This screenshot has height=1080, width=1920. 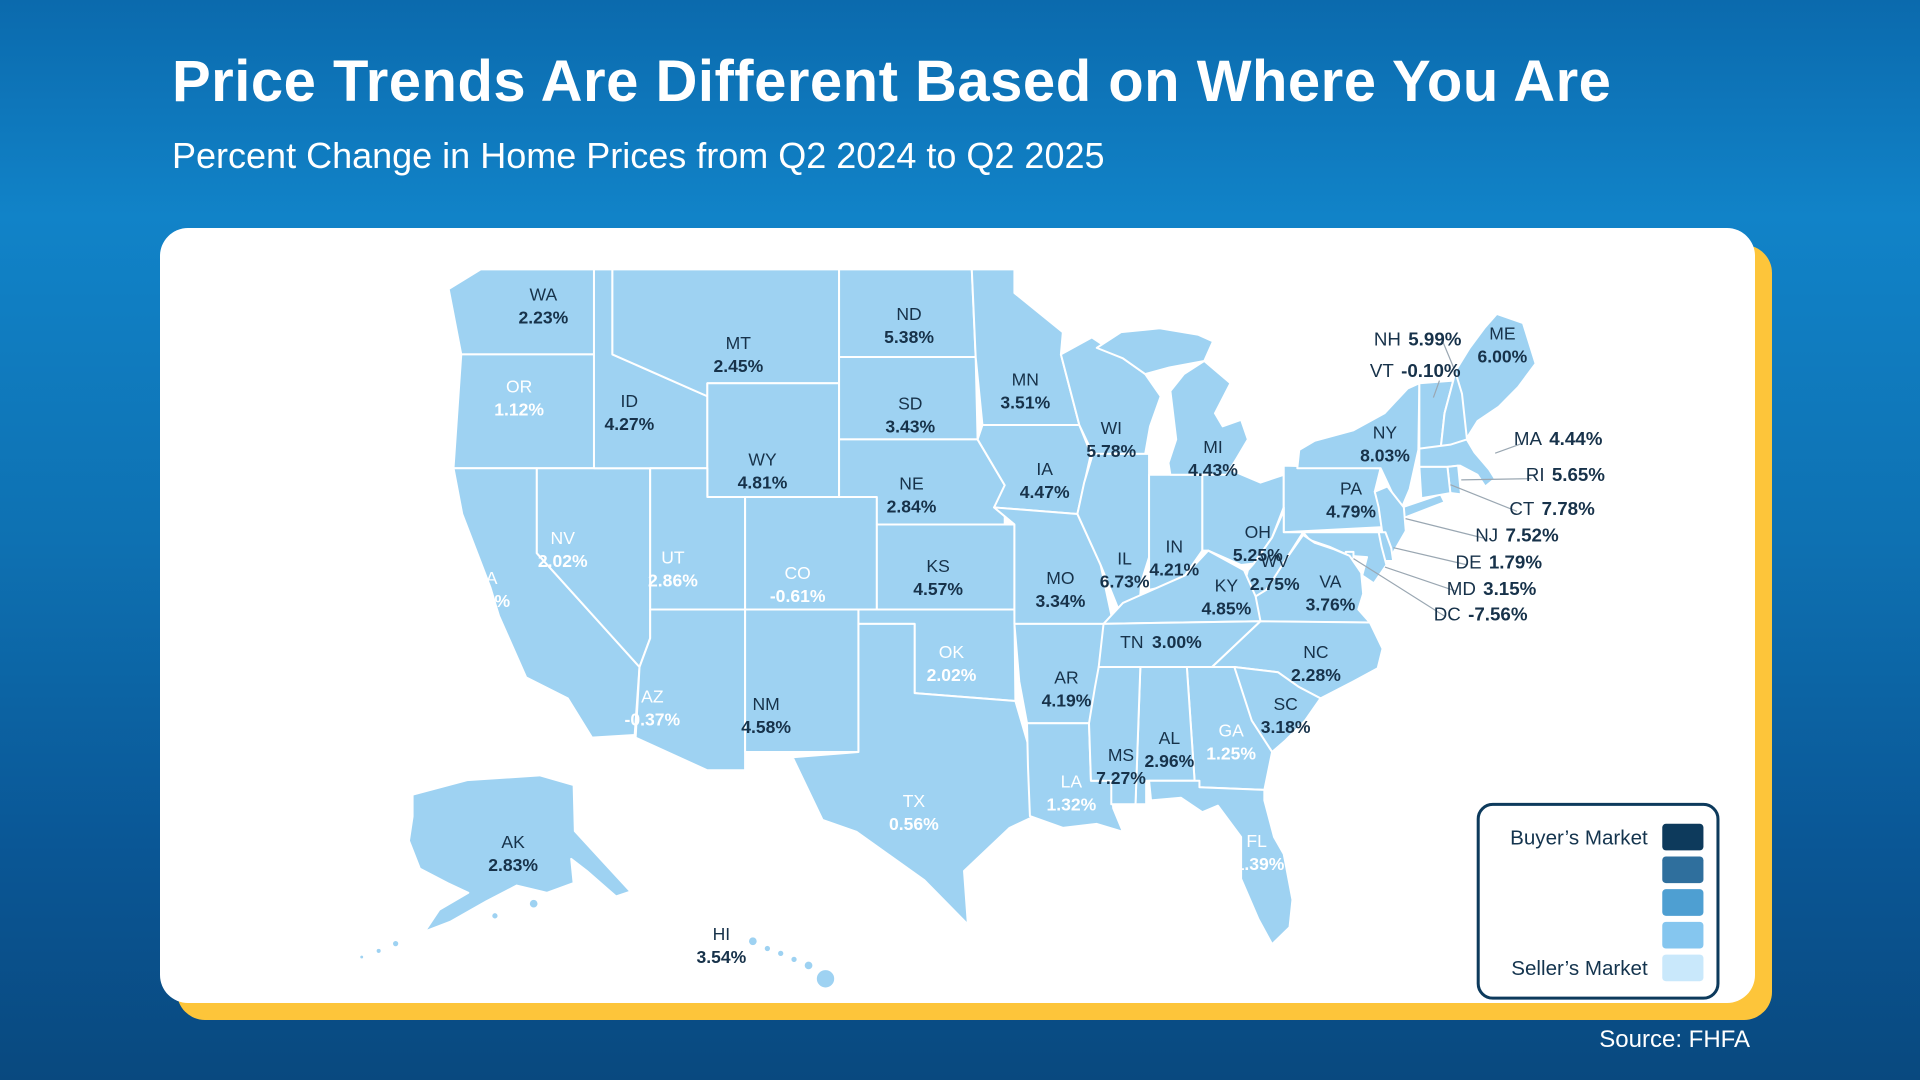 I want to click on svg-text: 4.19%, so click(x=1067, y=700).